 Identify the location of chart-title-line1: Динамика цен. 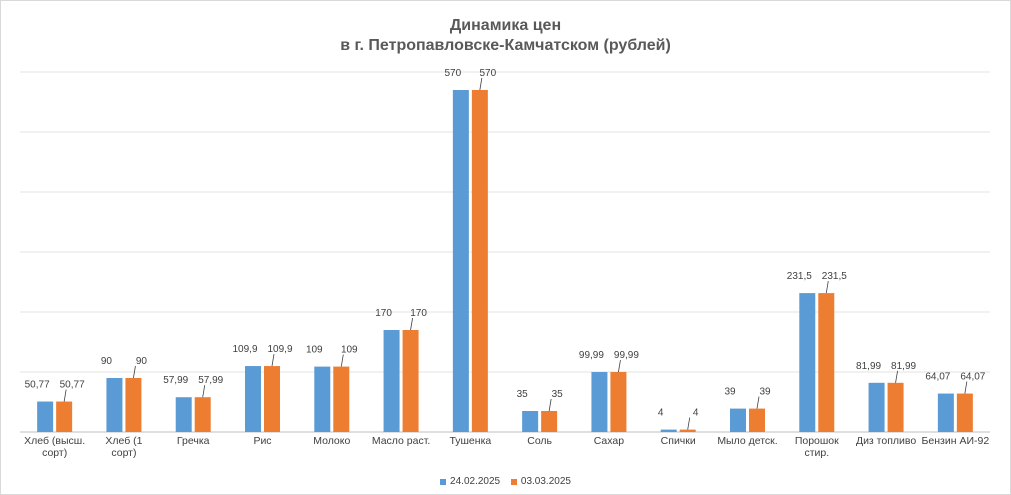
(505, 25).